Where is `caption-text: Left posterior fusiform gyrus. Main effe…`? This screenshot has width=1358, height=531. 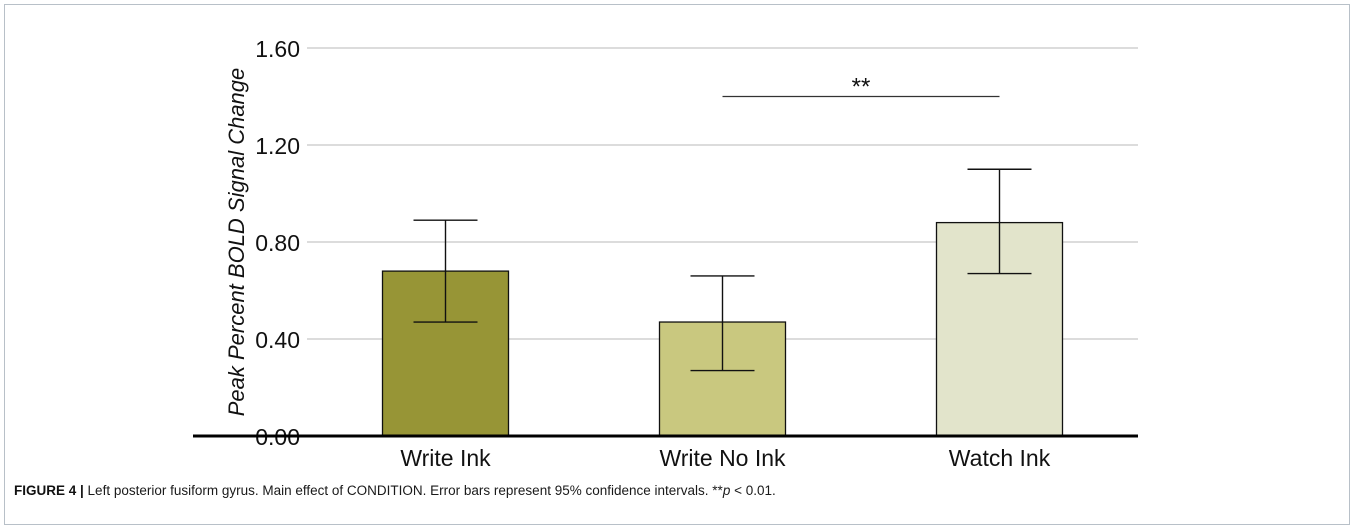 caption-text: Left posterior fusiform gyrus. Main effe… is located at coordinates (403, 490).